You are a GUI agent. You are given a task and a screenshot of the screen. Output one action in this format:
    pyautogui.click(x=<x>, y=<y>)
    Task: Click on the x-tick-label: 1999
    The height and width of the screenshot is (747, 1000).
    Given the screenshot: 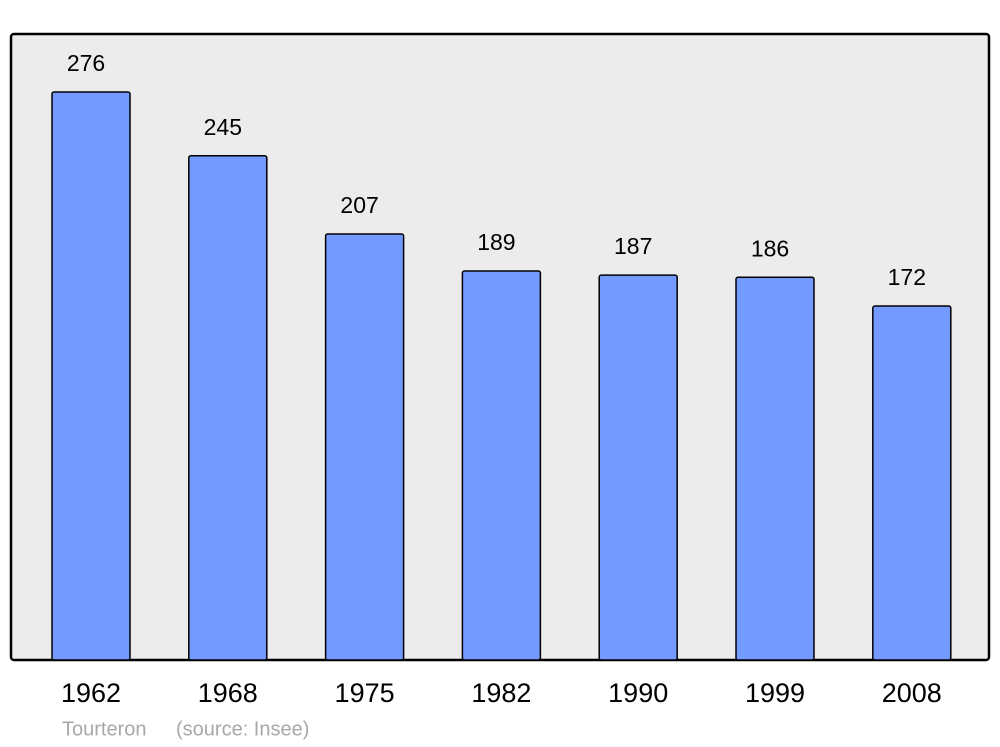 What is the action you would take?
    pyautogui.click(x=775, y=693)
    